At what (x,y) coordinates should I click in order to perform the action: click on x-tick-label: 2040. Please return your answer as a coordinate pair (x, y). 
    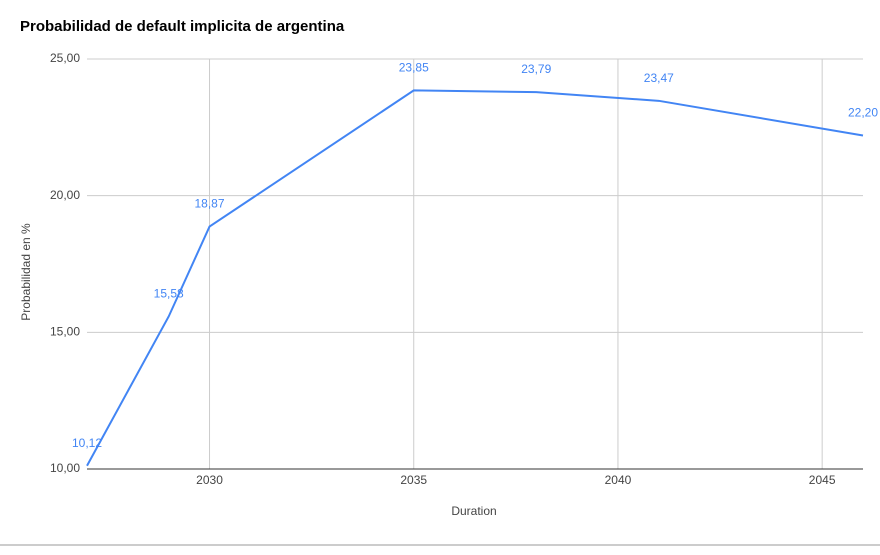
    Looking at the image, I should click on (618, 480).